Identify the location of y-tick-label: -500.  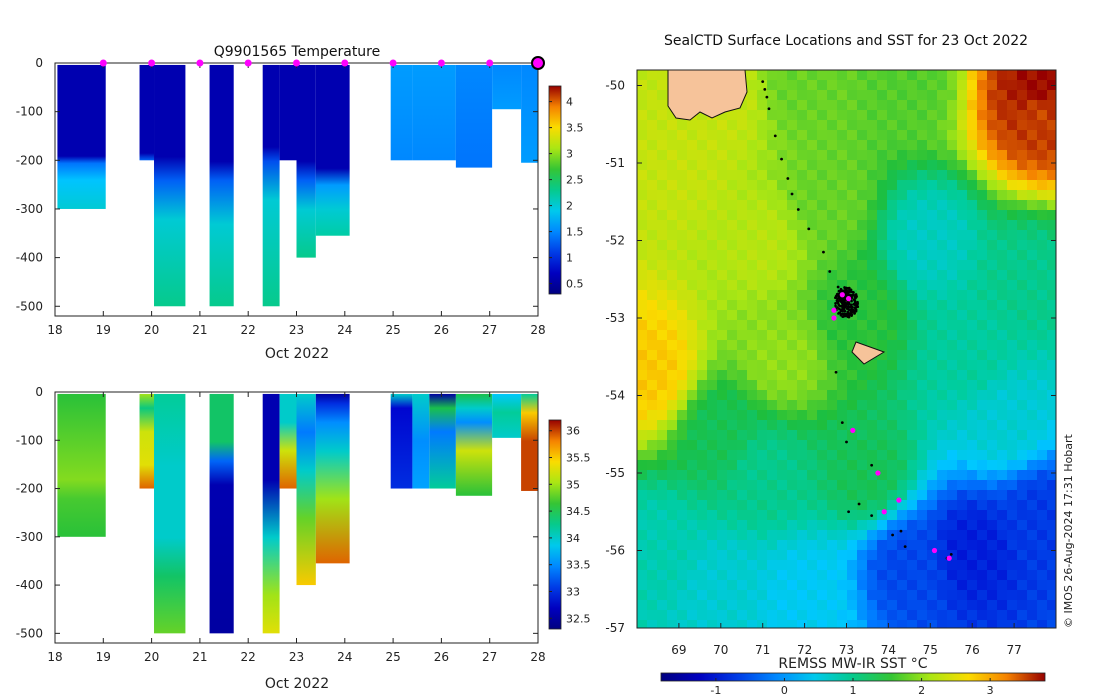
(29, 306).